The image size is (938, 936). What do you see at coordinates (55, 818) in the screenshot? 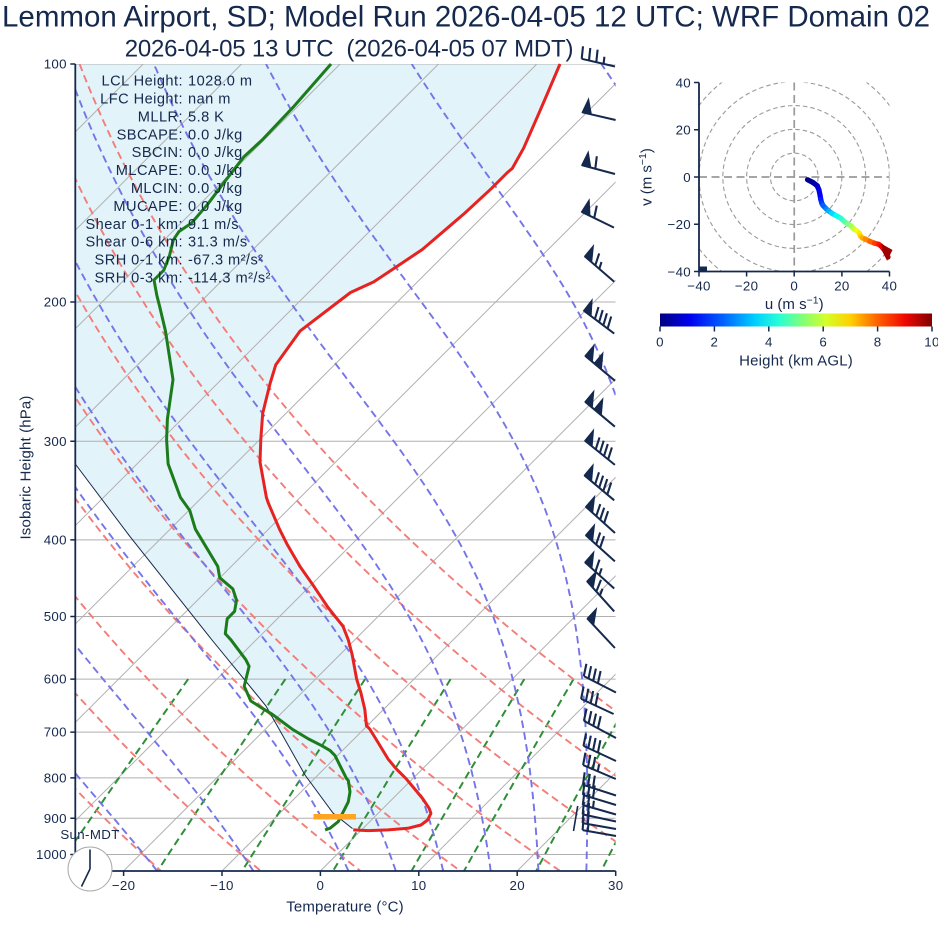
I see `svg-text: 900` at bounding box center [55, 818].